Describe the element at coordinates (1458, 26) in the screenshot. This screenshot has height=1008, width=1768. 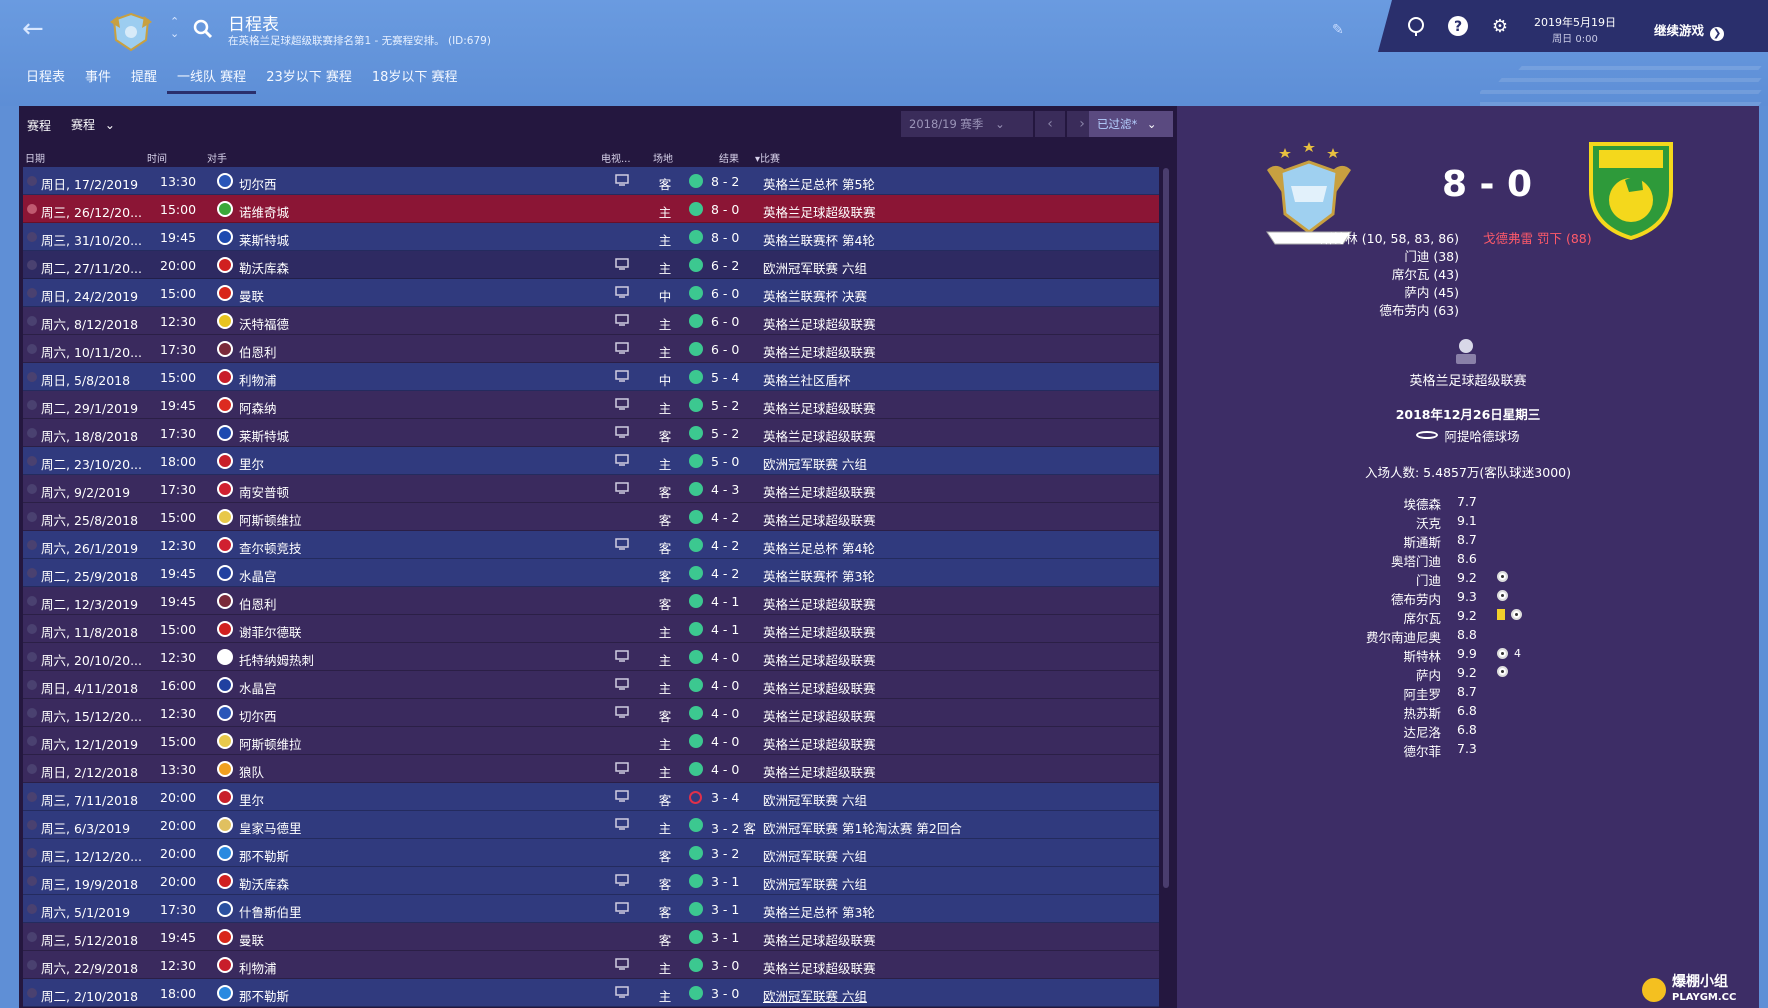
I see `help-icon: ?` at that location.